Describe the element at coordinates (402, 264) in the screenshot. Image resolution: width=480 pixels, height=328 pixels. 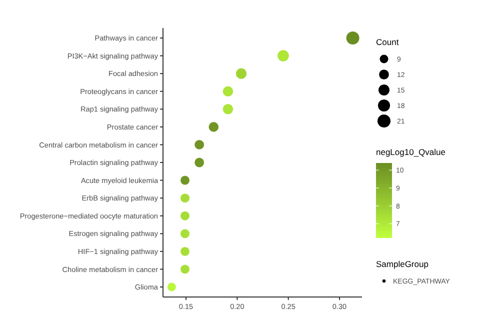
I see `legend-title: SampleGroup` at that location.